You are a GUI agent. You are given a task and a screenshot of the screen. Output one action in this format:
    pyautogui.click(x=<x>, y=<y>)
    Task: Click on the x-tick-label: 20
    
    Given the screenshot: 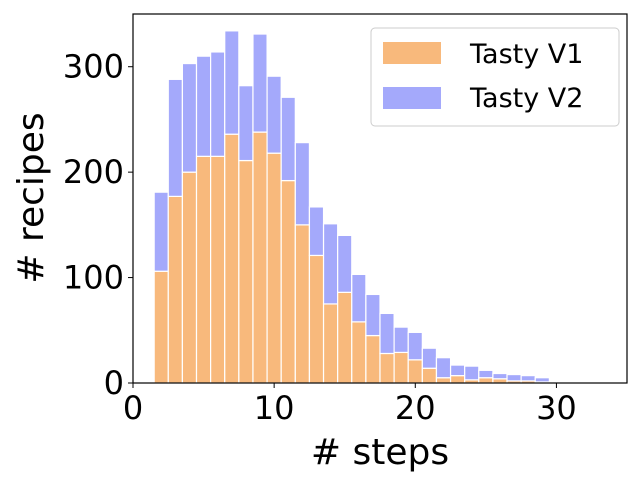 What is the action you would take?
    pyautogui.click(x=415, y=408)
    